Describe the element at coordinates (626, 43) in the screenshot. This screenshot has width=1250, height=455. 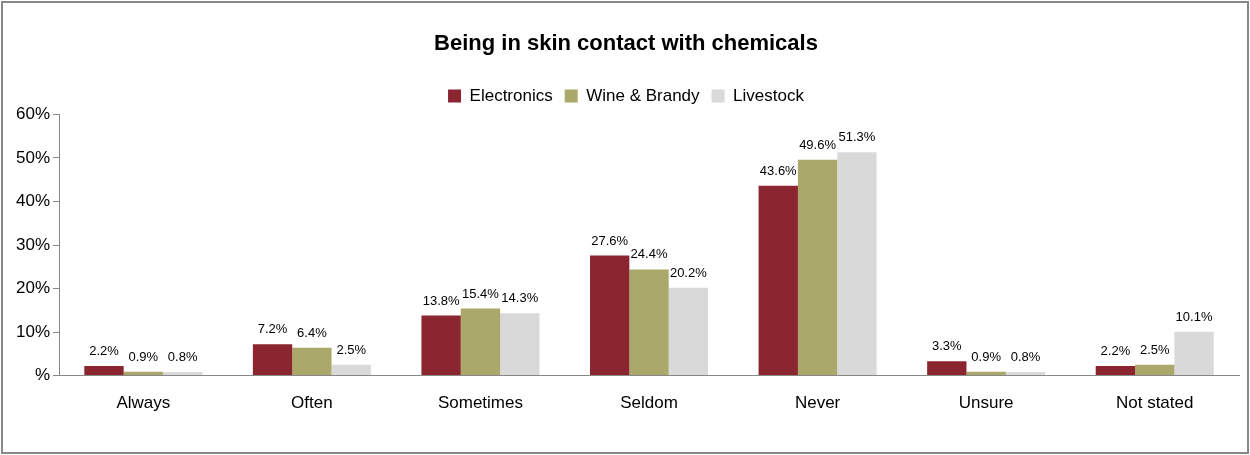
I see `chart-title: Being in skin contact with chemicals` at that location.